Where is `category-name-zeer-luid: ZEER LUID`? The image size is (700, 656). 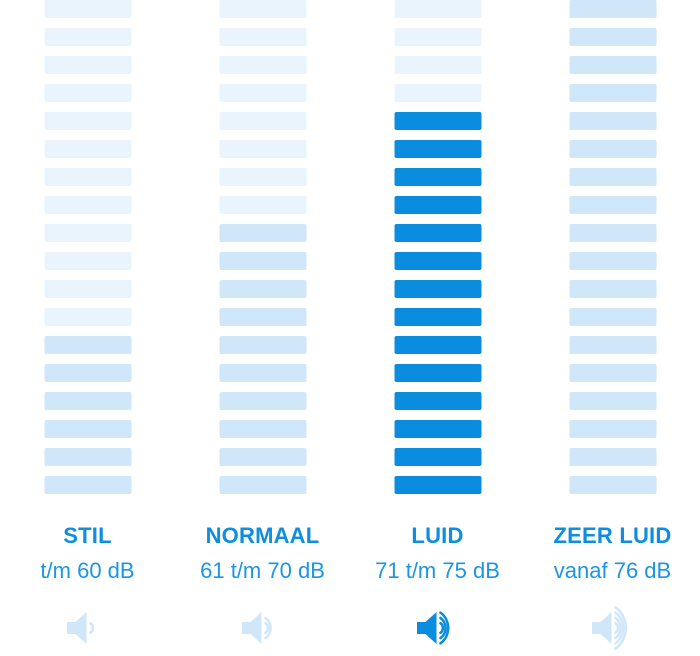 category-name-zeer-luid: ZEER LUID is located at coordinates (612, 535).